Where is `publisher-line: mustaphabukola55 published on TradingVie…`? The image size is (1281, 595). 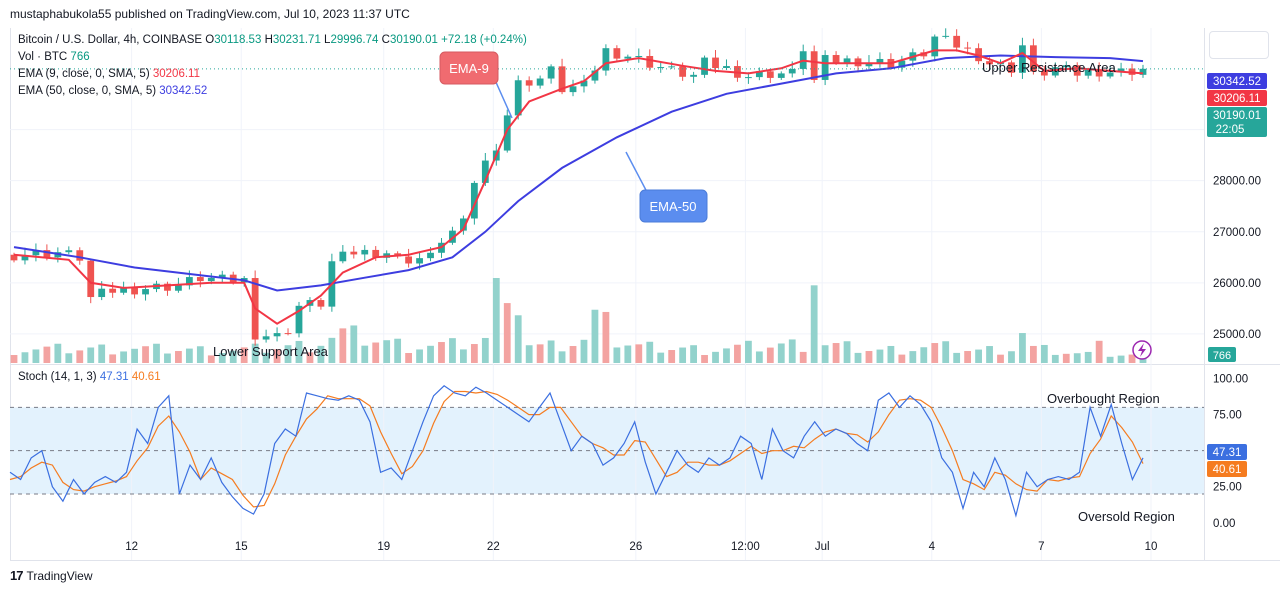
publisher-line: mustaphabukola55 published on TradingVie… is located at coordinates (210, 14).